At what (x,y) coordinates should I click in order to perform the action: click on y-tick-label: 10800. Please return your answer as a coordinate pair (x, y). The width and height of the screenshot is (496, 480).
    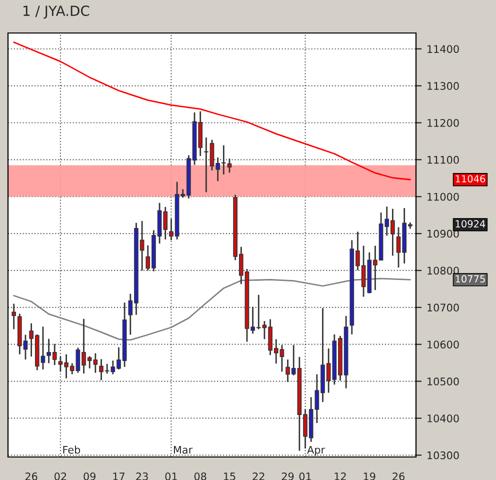
    Looking at the image, I should click on (443, 270).